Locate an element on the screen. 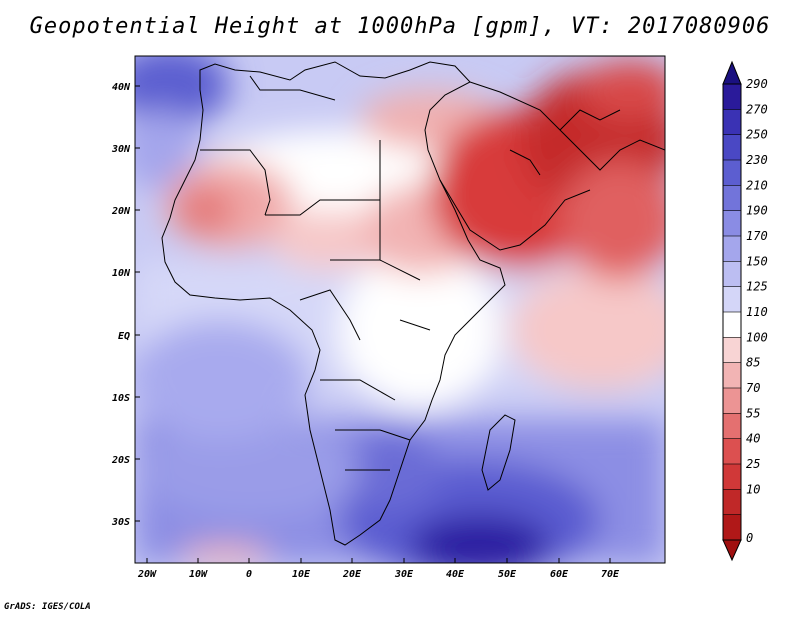  lat-tick-label: 20N is located at coordinates (121, 211).